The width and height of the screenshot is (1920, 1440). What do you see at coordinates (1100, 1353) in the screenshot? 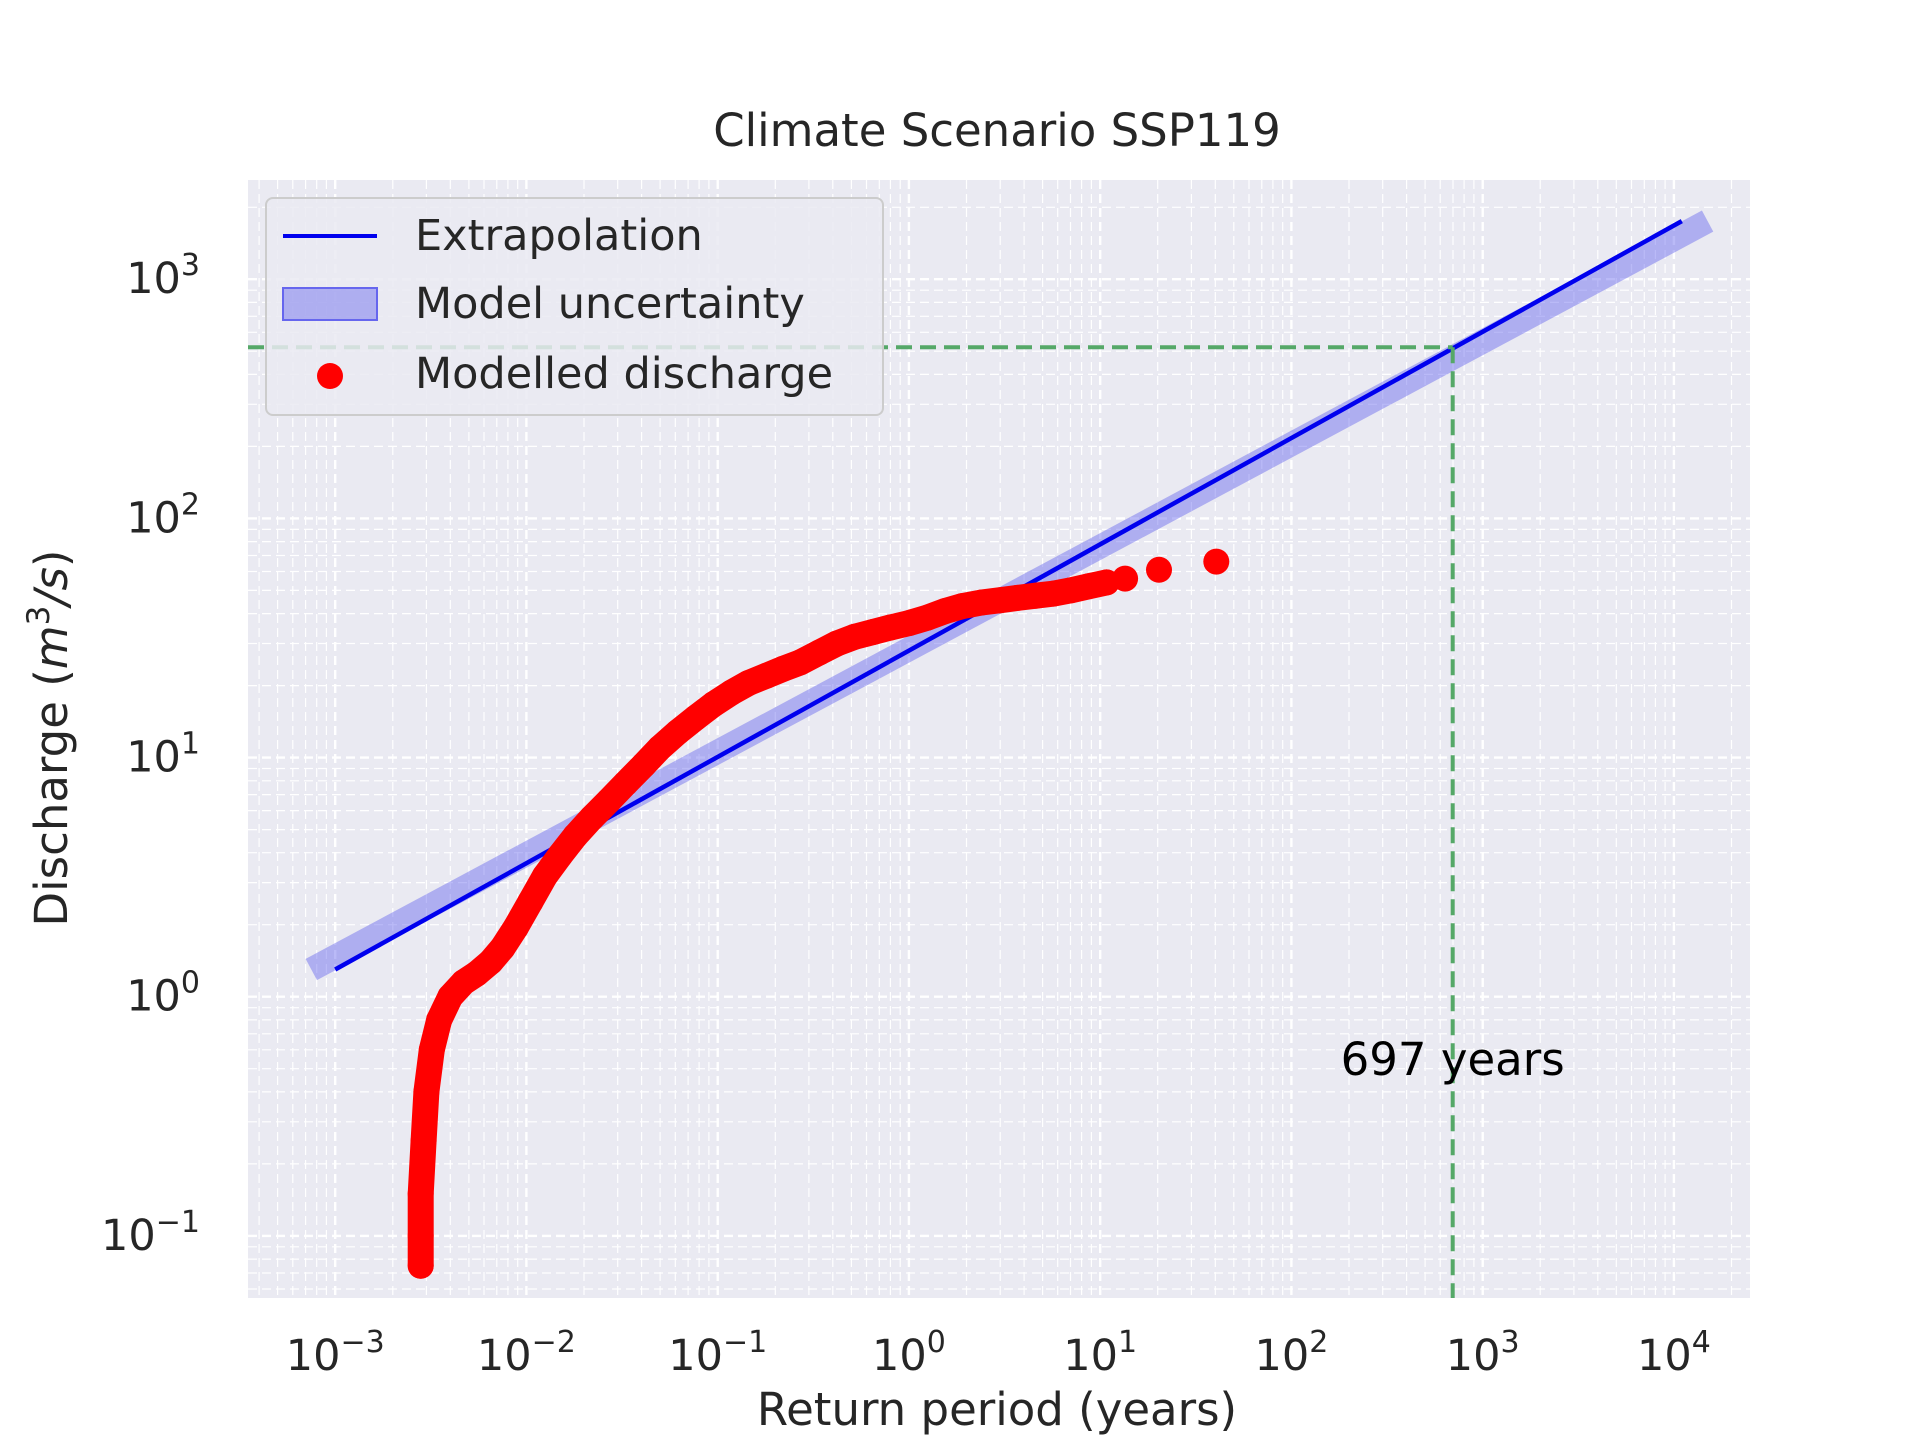
I see `x-tick-label: 10¹` at bounding box center [1100, 1353].